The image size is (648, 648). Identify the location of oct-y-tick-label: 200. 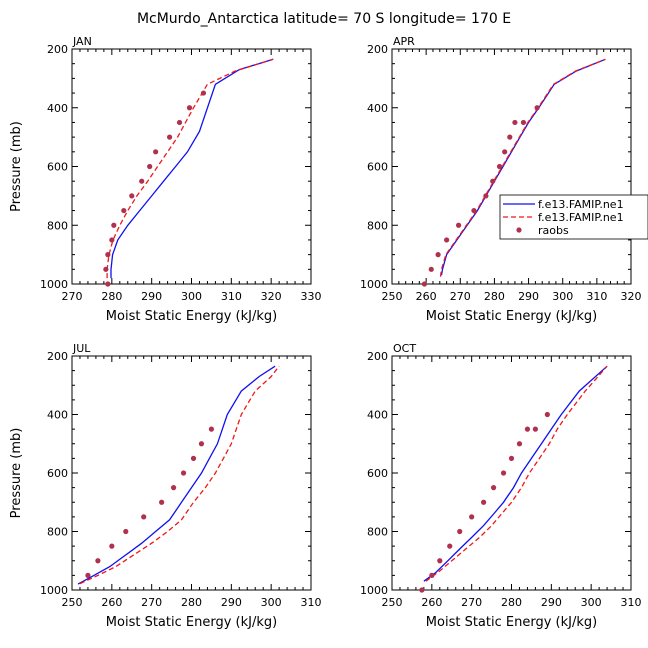
(377, 356).